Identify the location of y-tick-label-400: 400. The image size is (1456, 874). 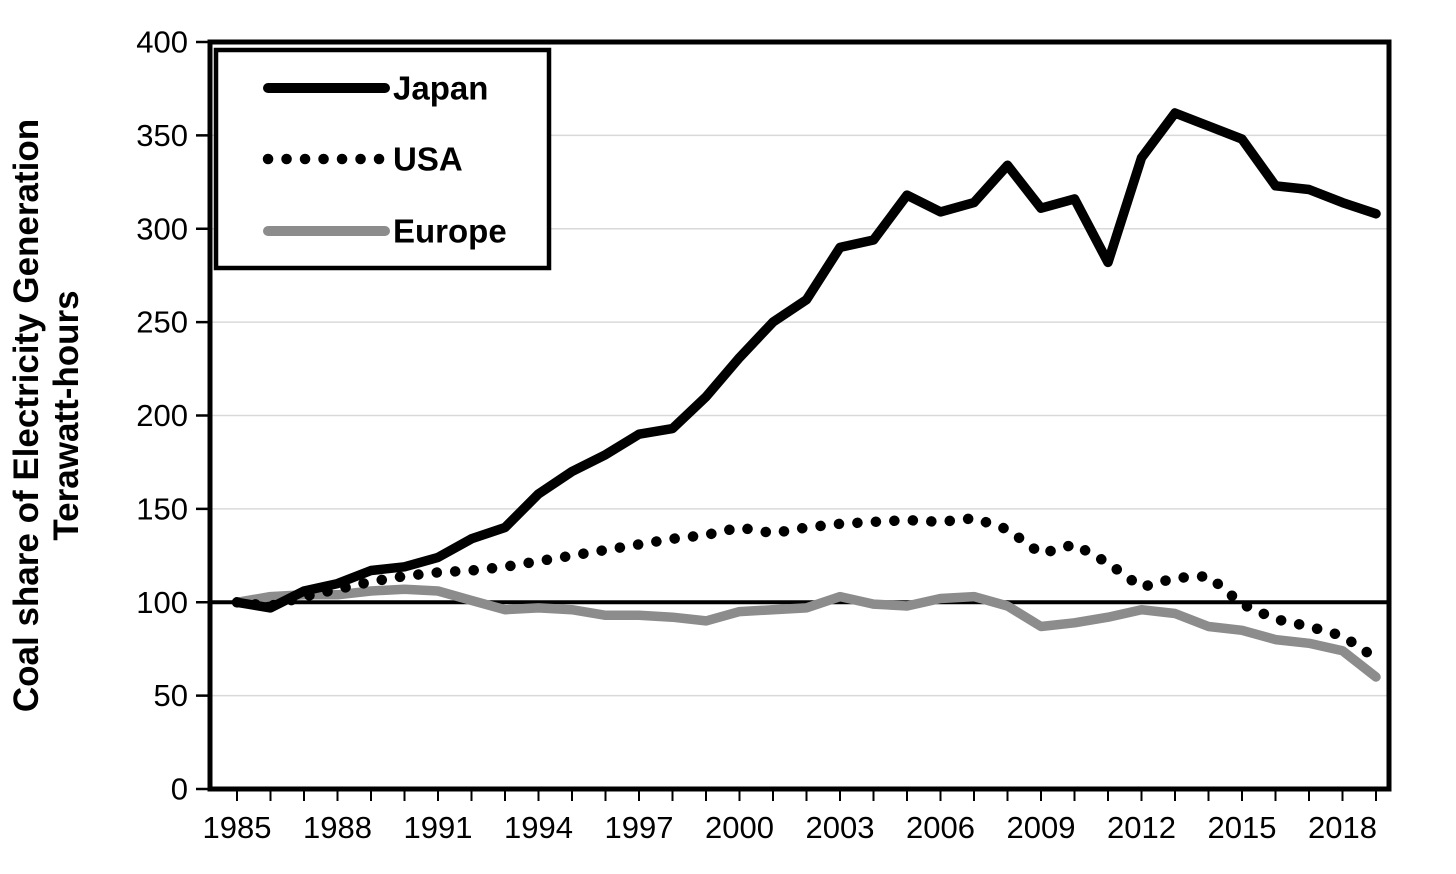
(162, 42).